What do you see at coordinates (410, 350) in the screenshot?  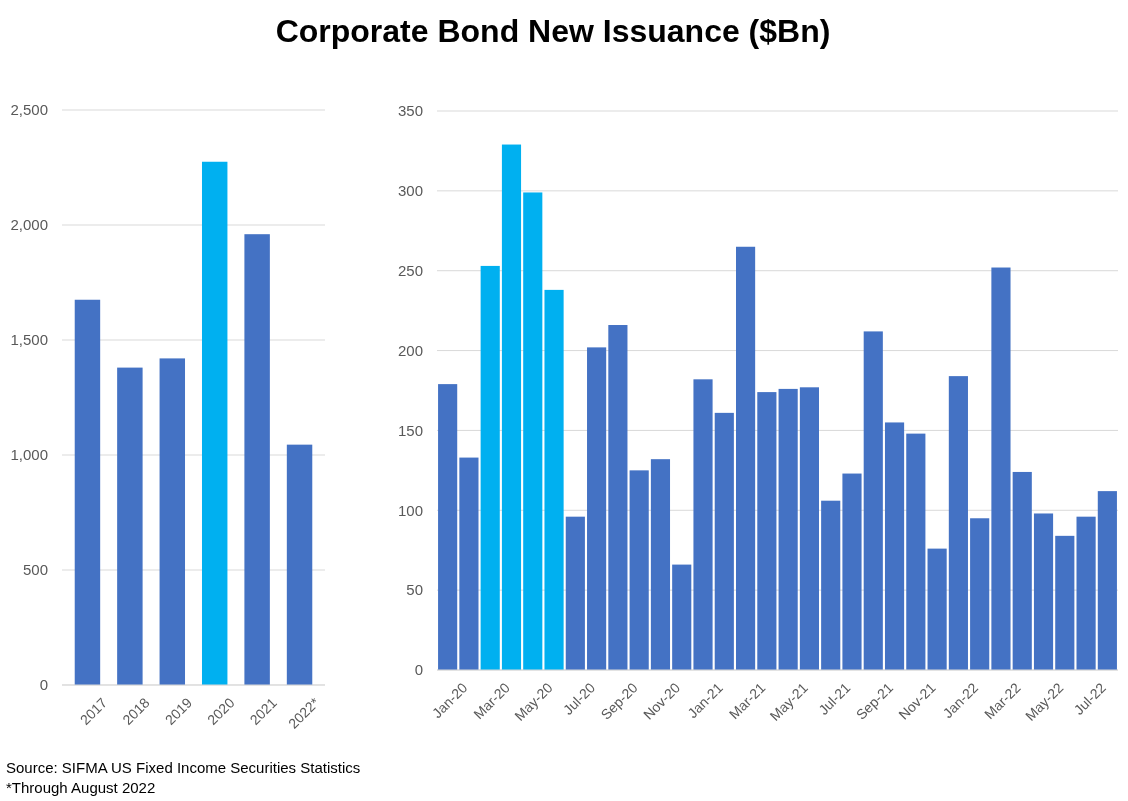 I see `y-tick-label: 200` at bounding box center [410, 350].